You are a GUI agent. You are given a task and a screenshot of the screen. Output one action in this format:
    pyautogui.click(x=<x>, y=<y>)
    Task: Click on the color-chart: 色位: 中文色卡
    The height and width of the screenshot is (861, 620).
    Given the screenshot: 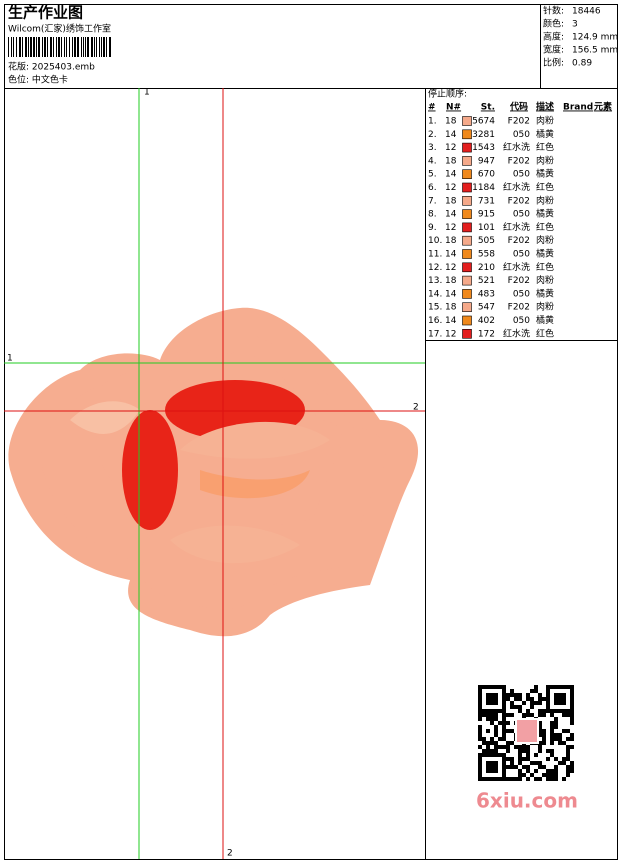 What is the action you would take?
    pyautogui.click(x=38, y=80)
    